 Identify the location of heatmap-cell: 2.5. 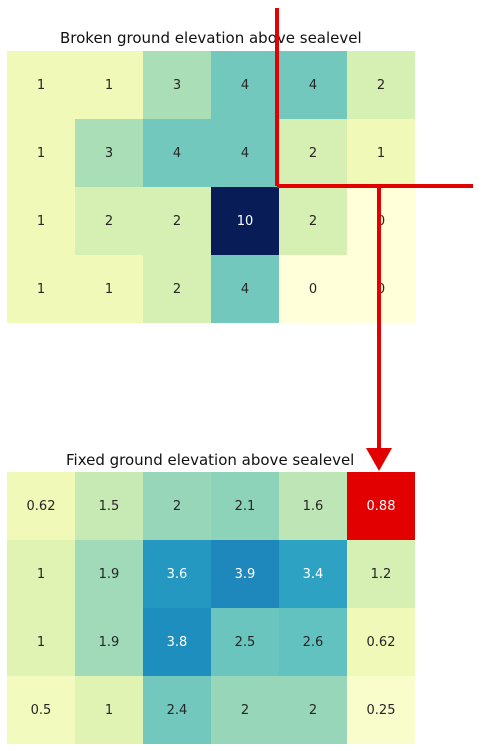
(245, 642).